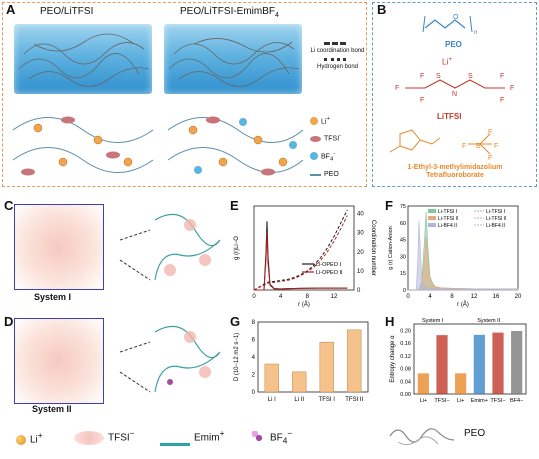 The height and width of the screenshot is (459, 539). What do you see at coordinates (235, 321) in the screenshot?
I see `panel-g-letter: G` at bounding box center [235, 321].